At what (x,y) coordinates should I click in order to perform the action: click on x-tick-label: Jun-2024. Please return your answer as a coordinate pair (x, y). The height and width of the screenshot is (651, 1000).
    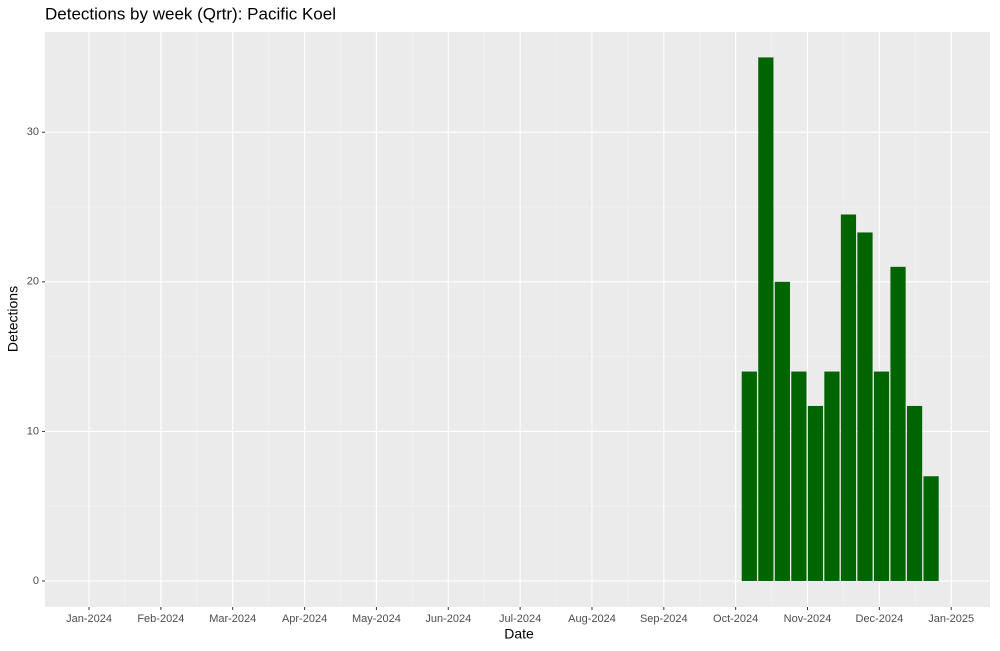
    Looking at the image, I should click on (448, 619).